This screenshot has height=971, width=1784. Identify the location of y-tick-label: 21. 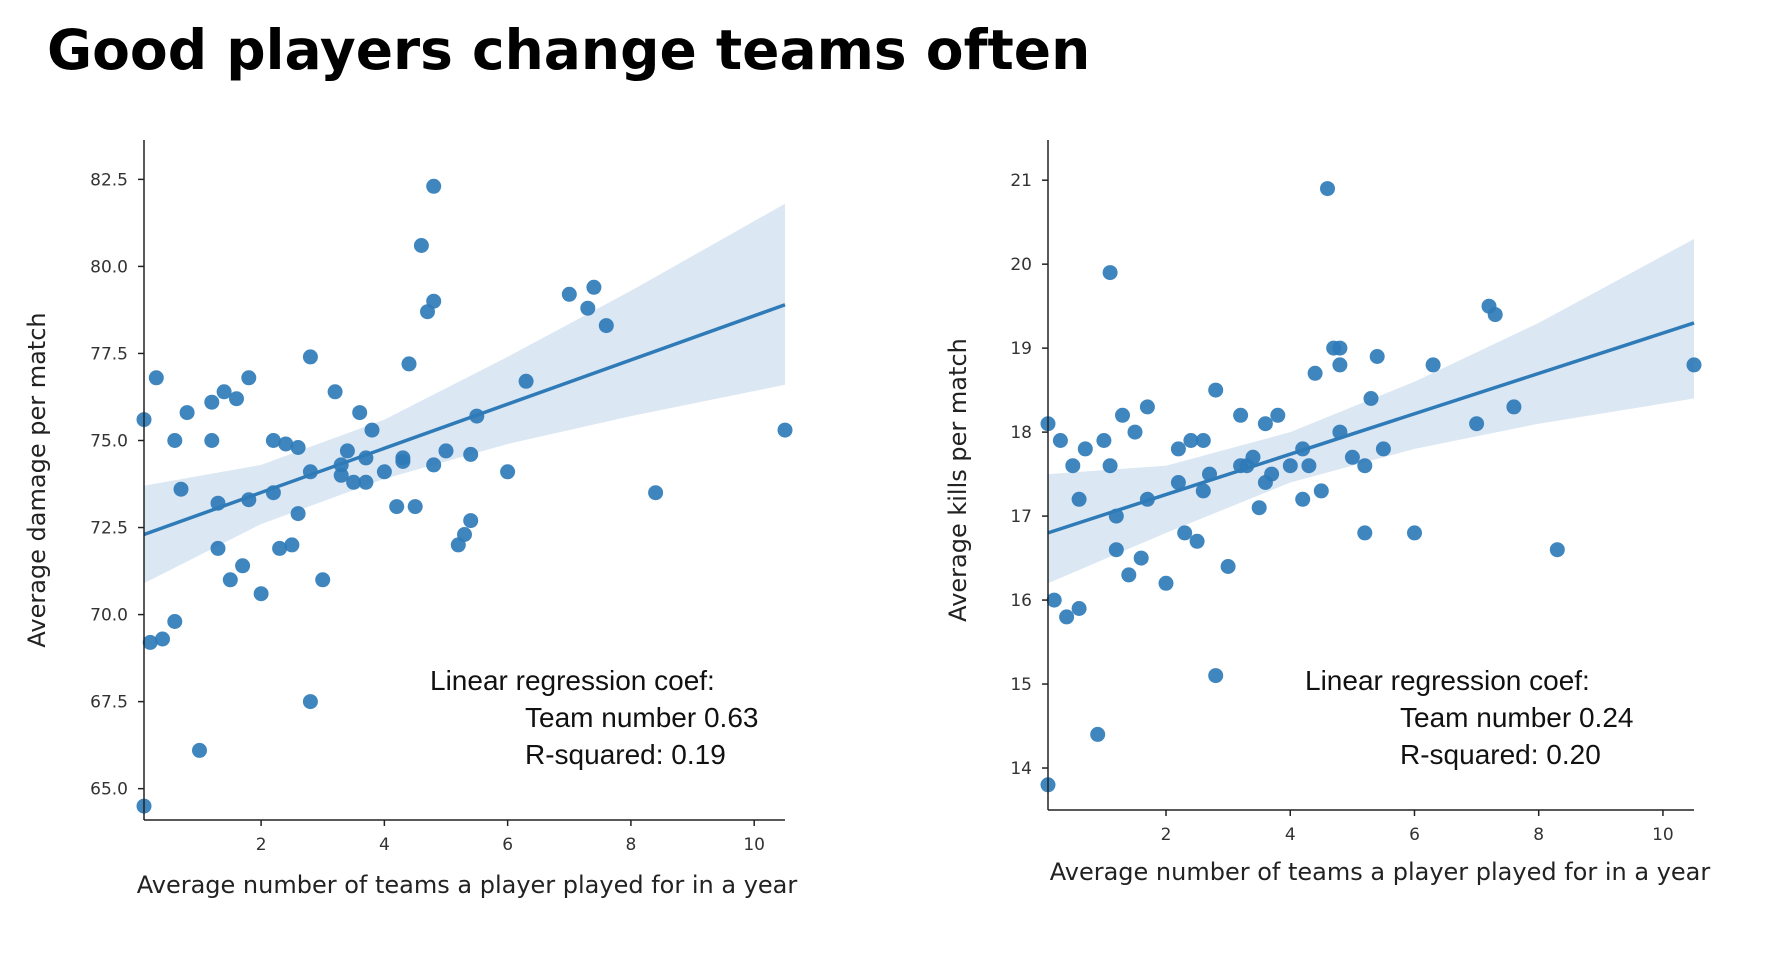
(1021, 181).